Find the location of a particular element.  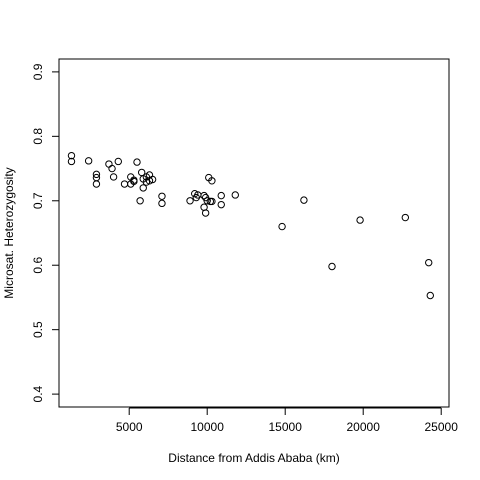

y-tick-label: 0.9 is located at coordinates (38, 71).